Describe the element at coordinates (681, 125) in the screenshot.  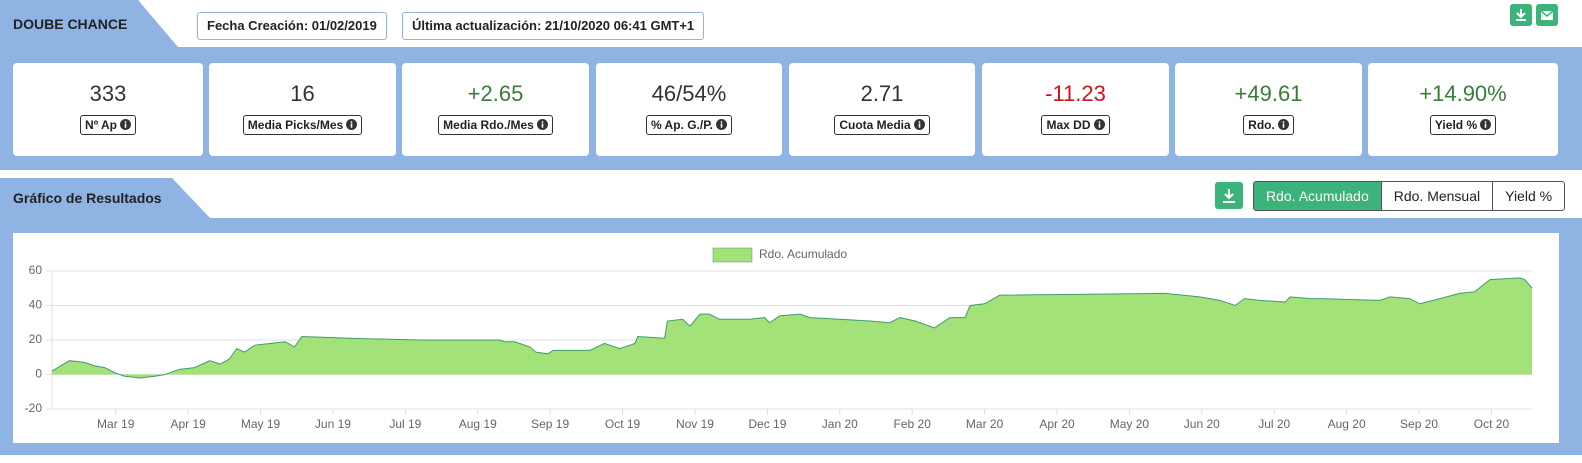
I see `stat-label-text: % Ap. G./P.` at that location.